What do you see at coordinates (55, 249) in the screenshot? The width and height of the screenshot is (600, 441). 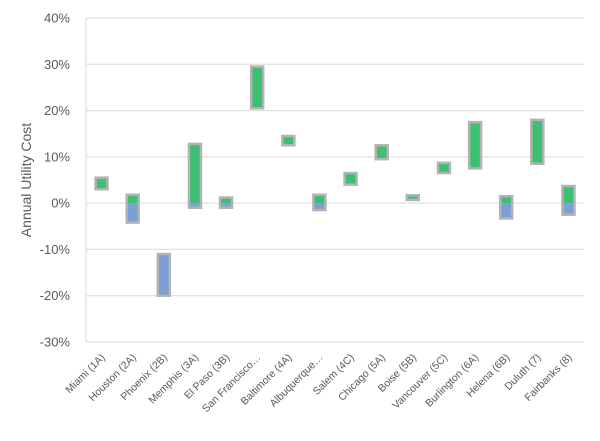 I see `y-tick-label: -10%` at bounding box center [55, 249].